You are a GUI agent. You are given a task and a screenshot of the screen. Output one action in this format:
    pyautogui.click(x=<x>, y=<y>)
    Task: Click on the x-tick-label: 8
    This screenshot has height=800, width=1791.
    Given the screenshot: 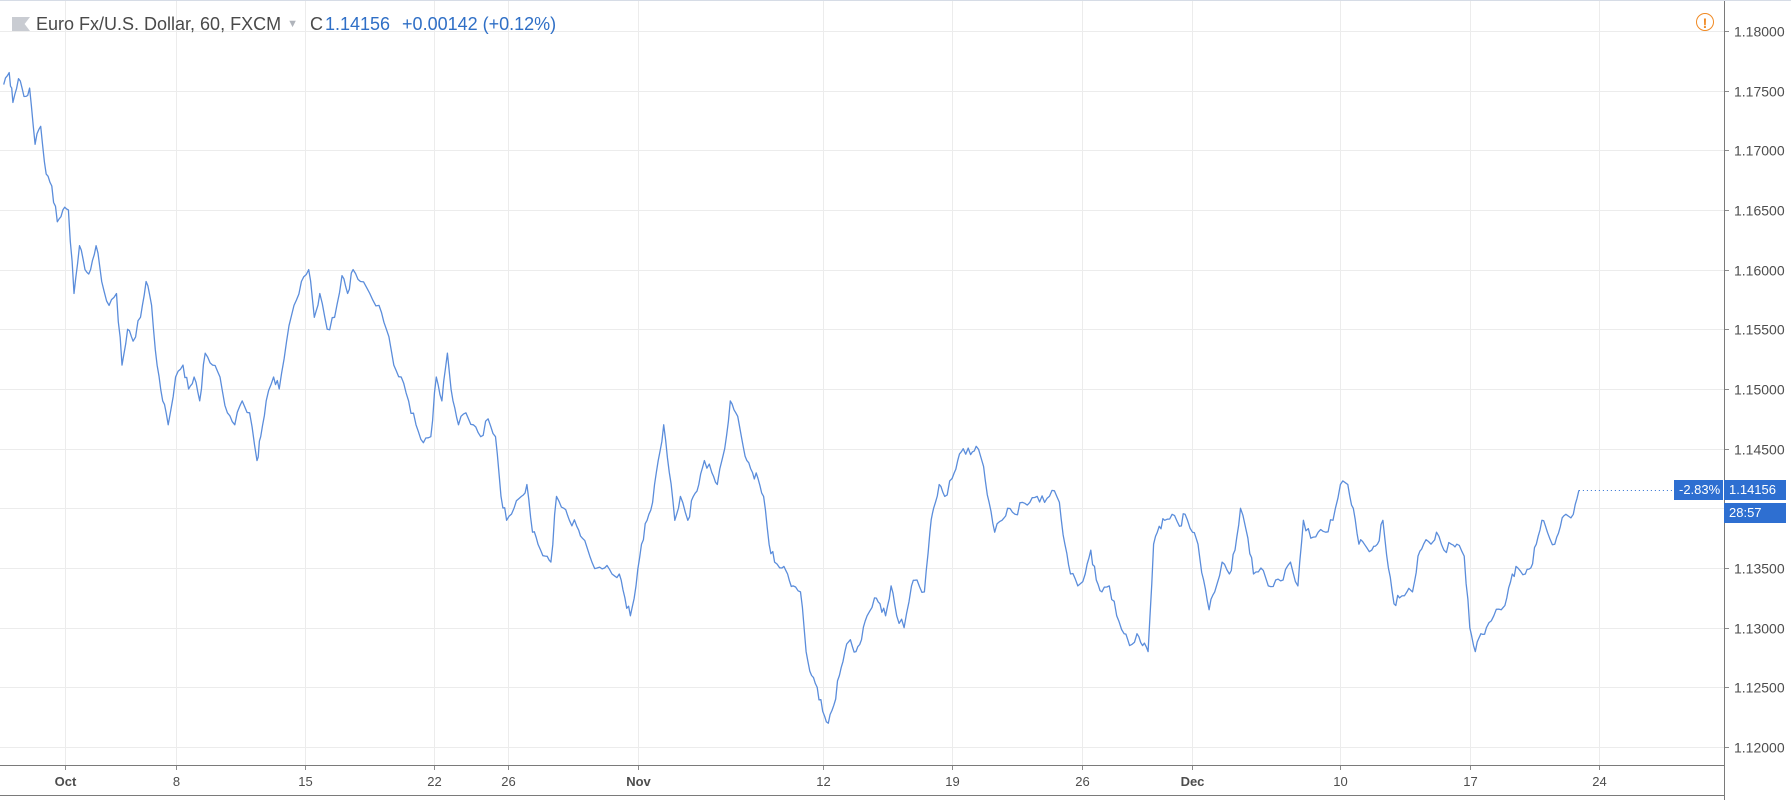 What is the action you would take?
    pyautogui.click(x=176, y=781)
    